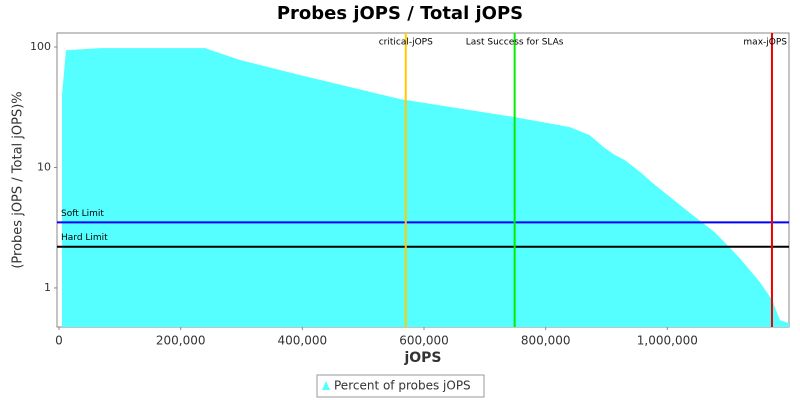  Describe the element at coordinates (59, 341) in the screenshot. I see `x-tick-label: 0` at that location.